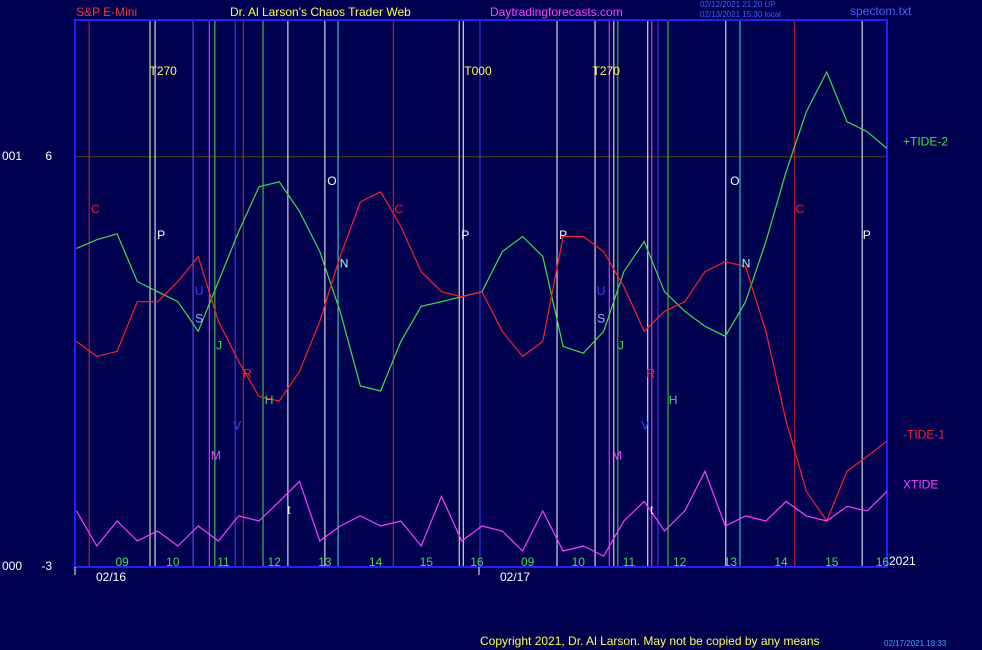  I want to click on timestamp: 02/12/2021 21:20 UP, so click(738, 4).